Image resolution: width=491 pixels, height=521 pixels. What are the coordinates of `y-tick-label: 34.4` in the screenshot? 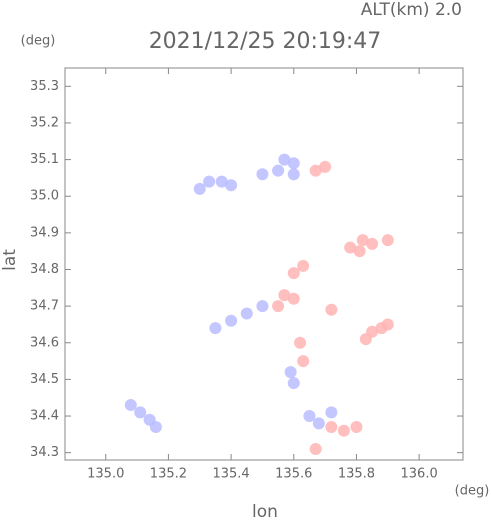 It's located at (44, 416).